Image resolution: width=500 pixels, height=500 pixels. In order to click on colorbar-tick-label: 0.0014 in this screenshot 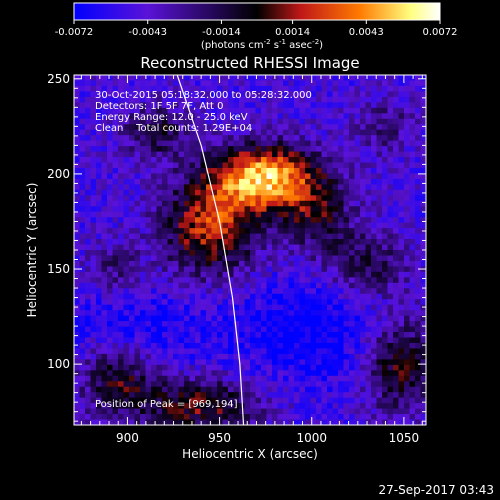, I will do `click(292, 32)`.